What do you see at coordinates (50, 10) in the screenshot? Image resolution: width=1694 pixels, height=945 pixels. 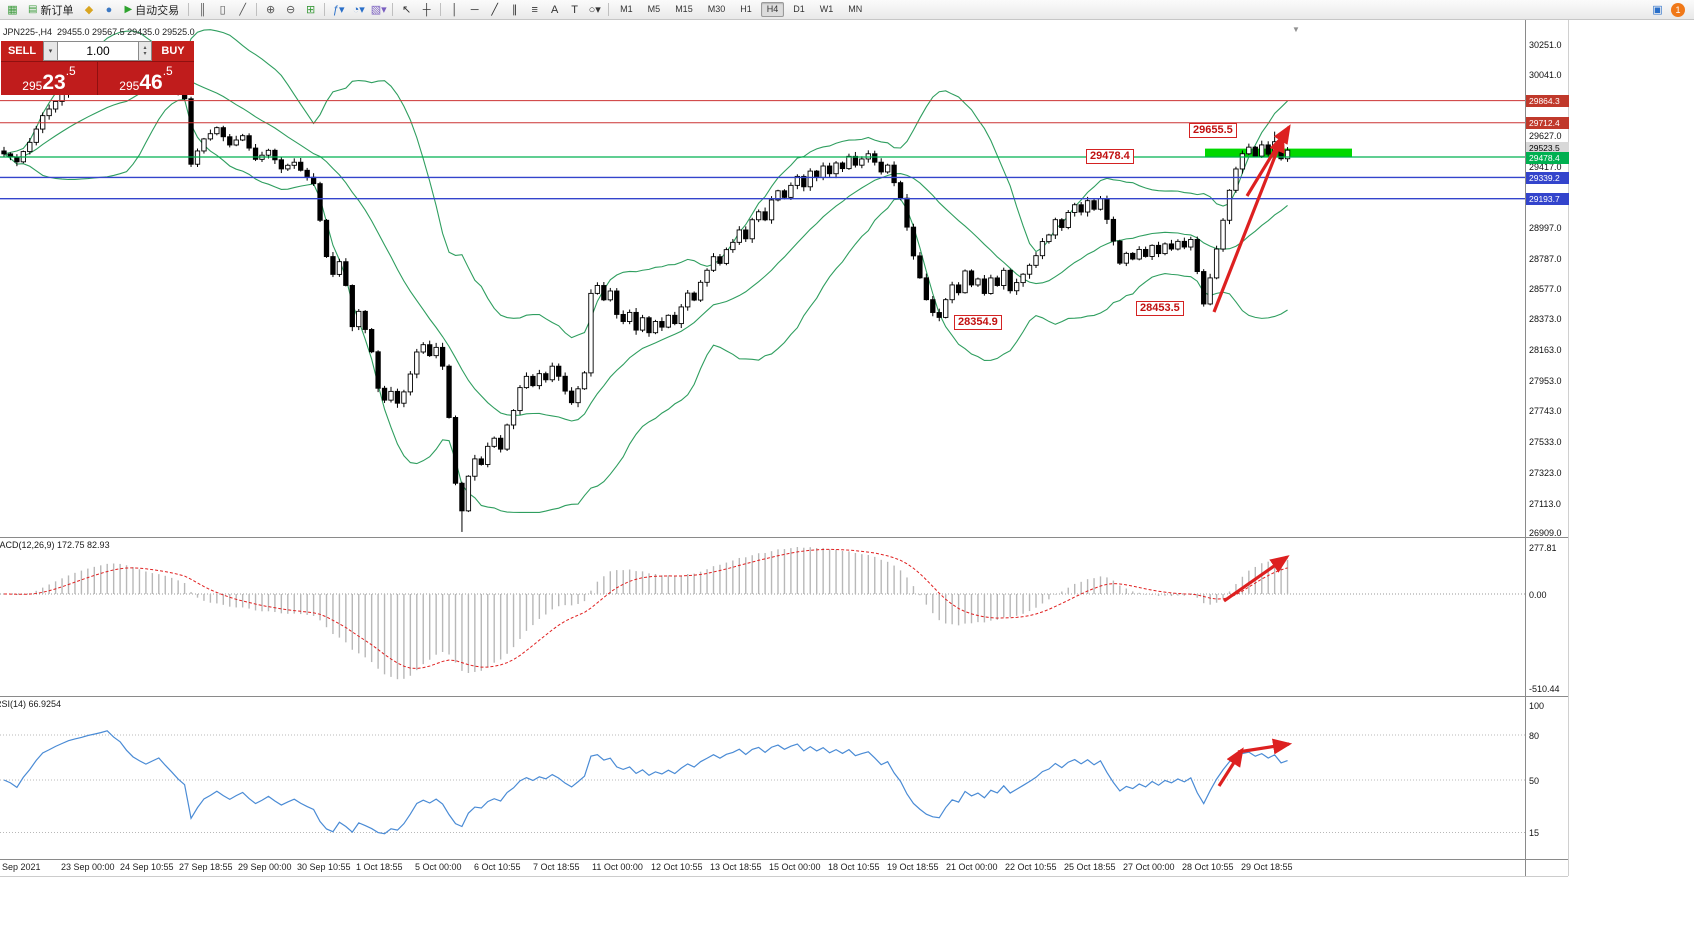 I see `new-order-button: ▤ 新订单` at bounding box center [50, 10].